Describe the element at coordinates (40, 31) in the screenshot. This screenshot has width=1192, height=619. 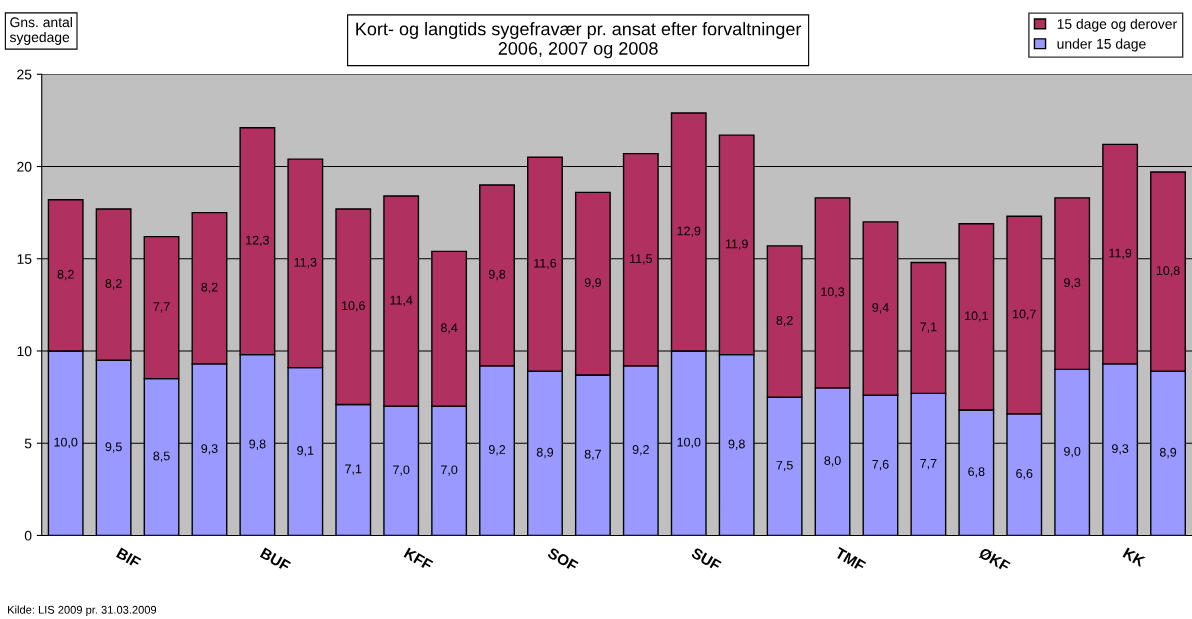
I see `y-axis-title: Gns. antal sygedage` at that location.